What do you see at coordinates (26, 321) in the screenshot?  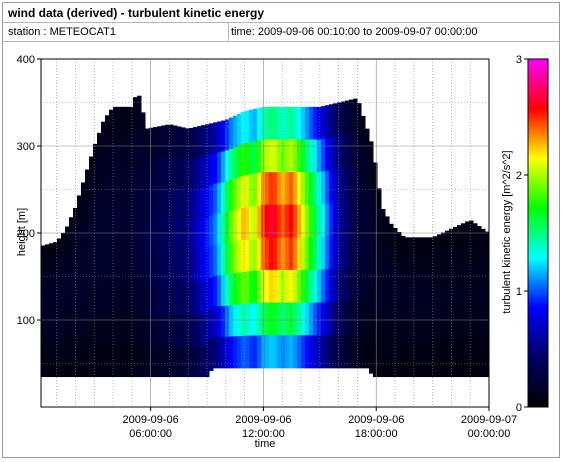 I see `y-tick-label: 100` at bounding box center [26, 321].